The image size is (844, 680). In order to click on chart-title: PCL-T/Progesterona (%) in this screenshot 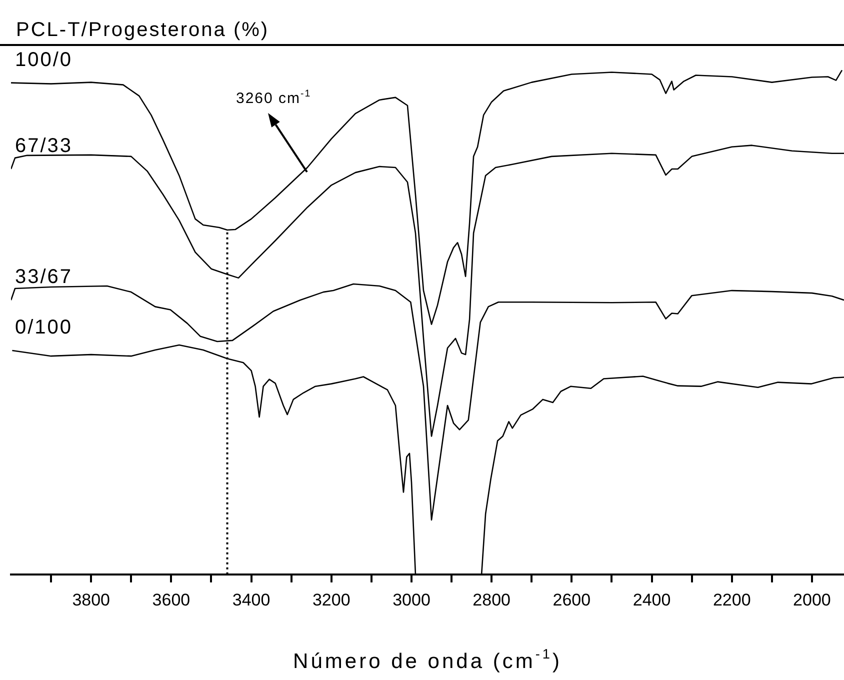, I will do `click(143, 30)`.